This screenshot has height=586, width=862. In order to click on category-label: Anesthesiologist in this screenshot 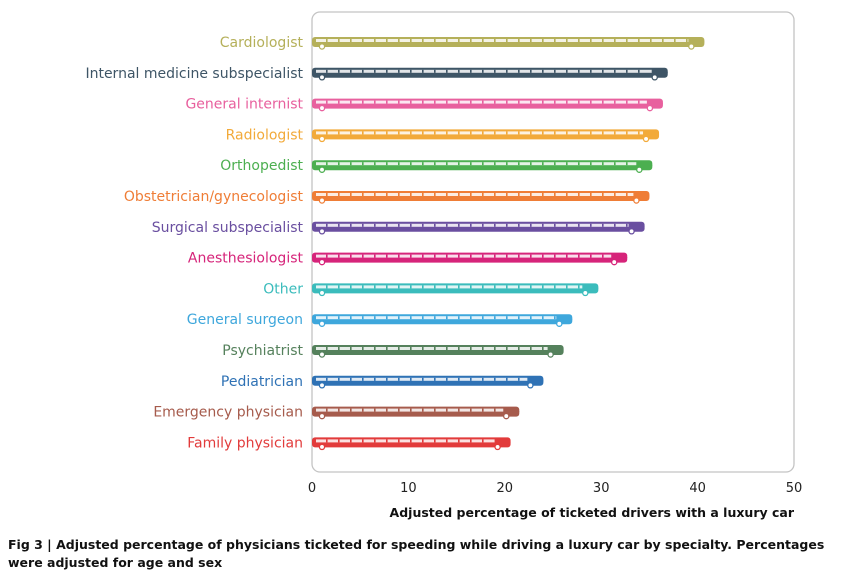, I will do `click(246, 259)`.